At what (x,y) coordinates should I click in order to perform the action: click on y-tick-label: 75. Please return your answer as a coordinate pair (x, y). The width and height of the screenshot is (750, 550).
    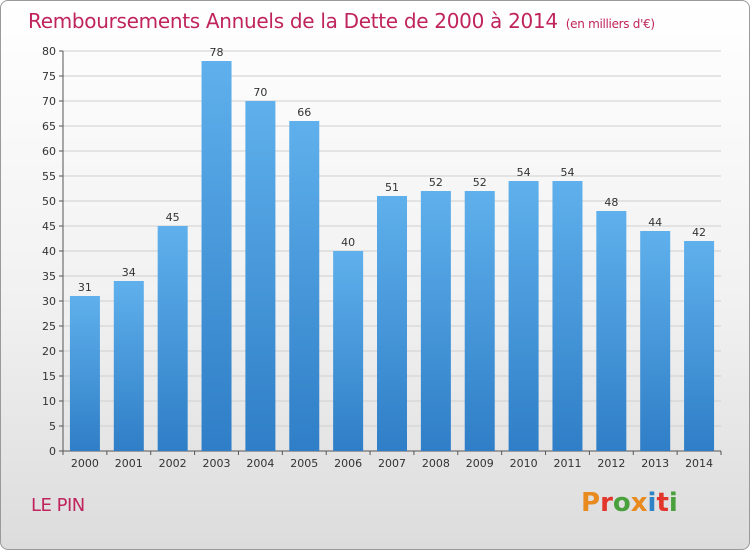
    Looking at the image, I should click on (49, 76).